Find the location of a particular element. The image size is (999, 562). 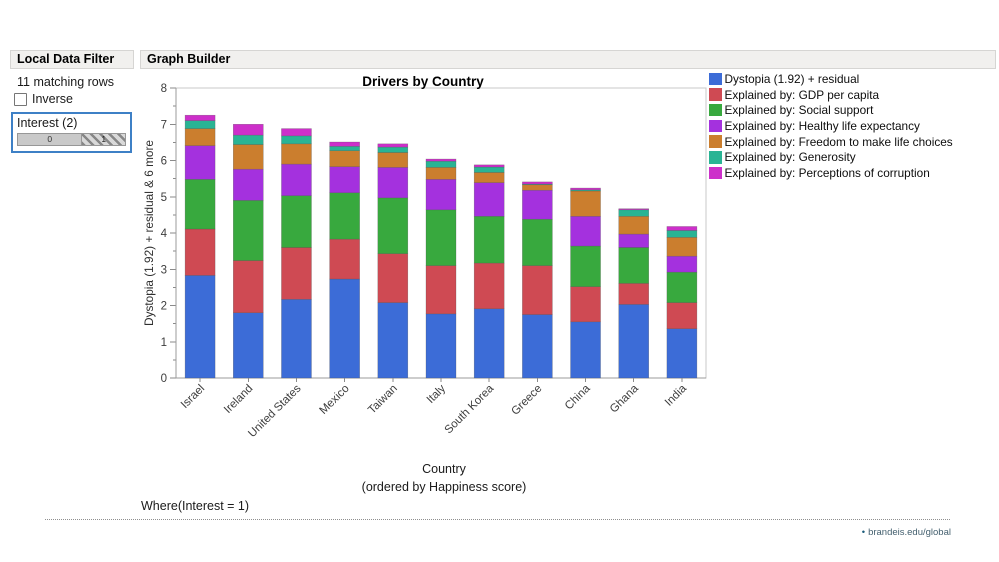

filter-segment-0: 0 is located at coordinates (50, 139).